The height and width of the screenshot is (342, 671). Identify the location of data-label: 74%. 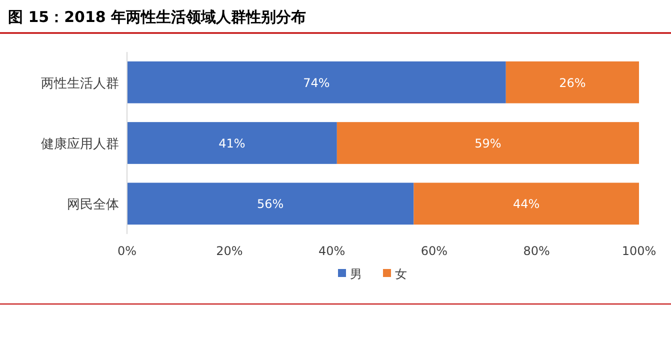
(316, 83).